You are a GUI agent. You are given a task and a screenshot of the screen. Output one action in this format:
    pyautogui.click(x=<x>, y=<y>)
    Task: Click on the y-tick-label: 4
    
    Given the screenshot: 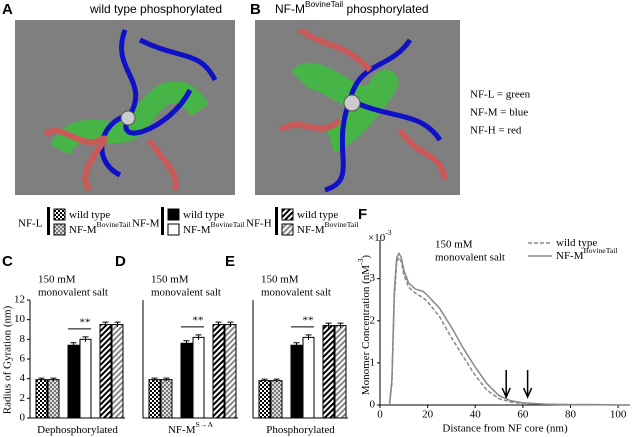 What is the action you would take?
    pyautogui.click(x=23, y=378)
    